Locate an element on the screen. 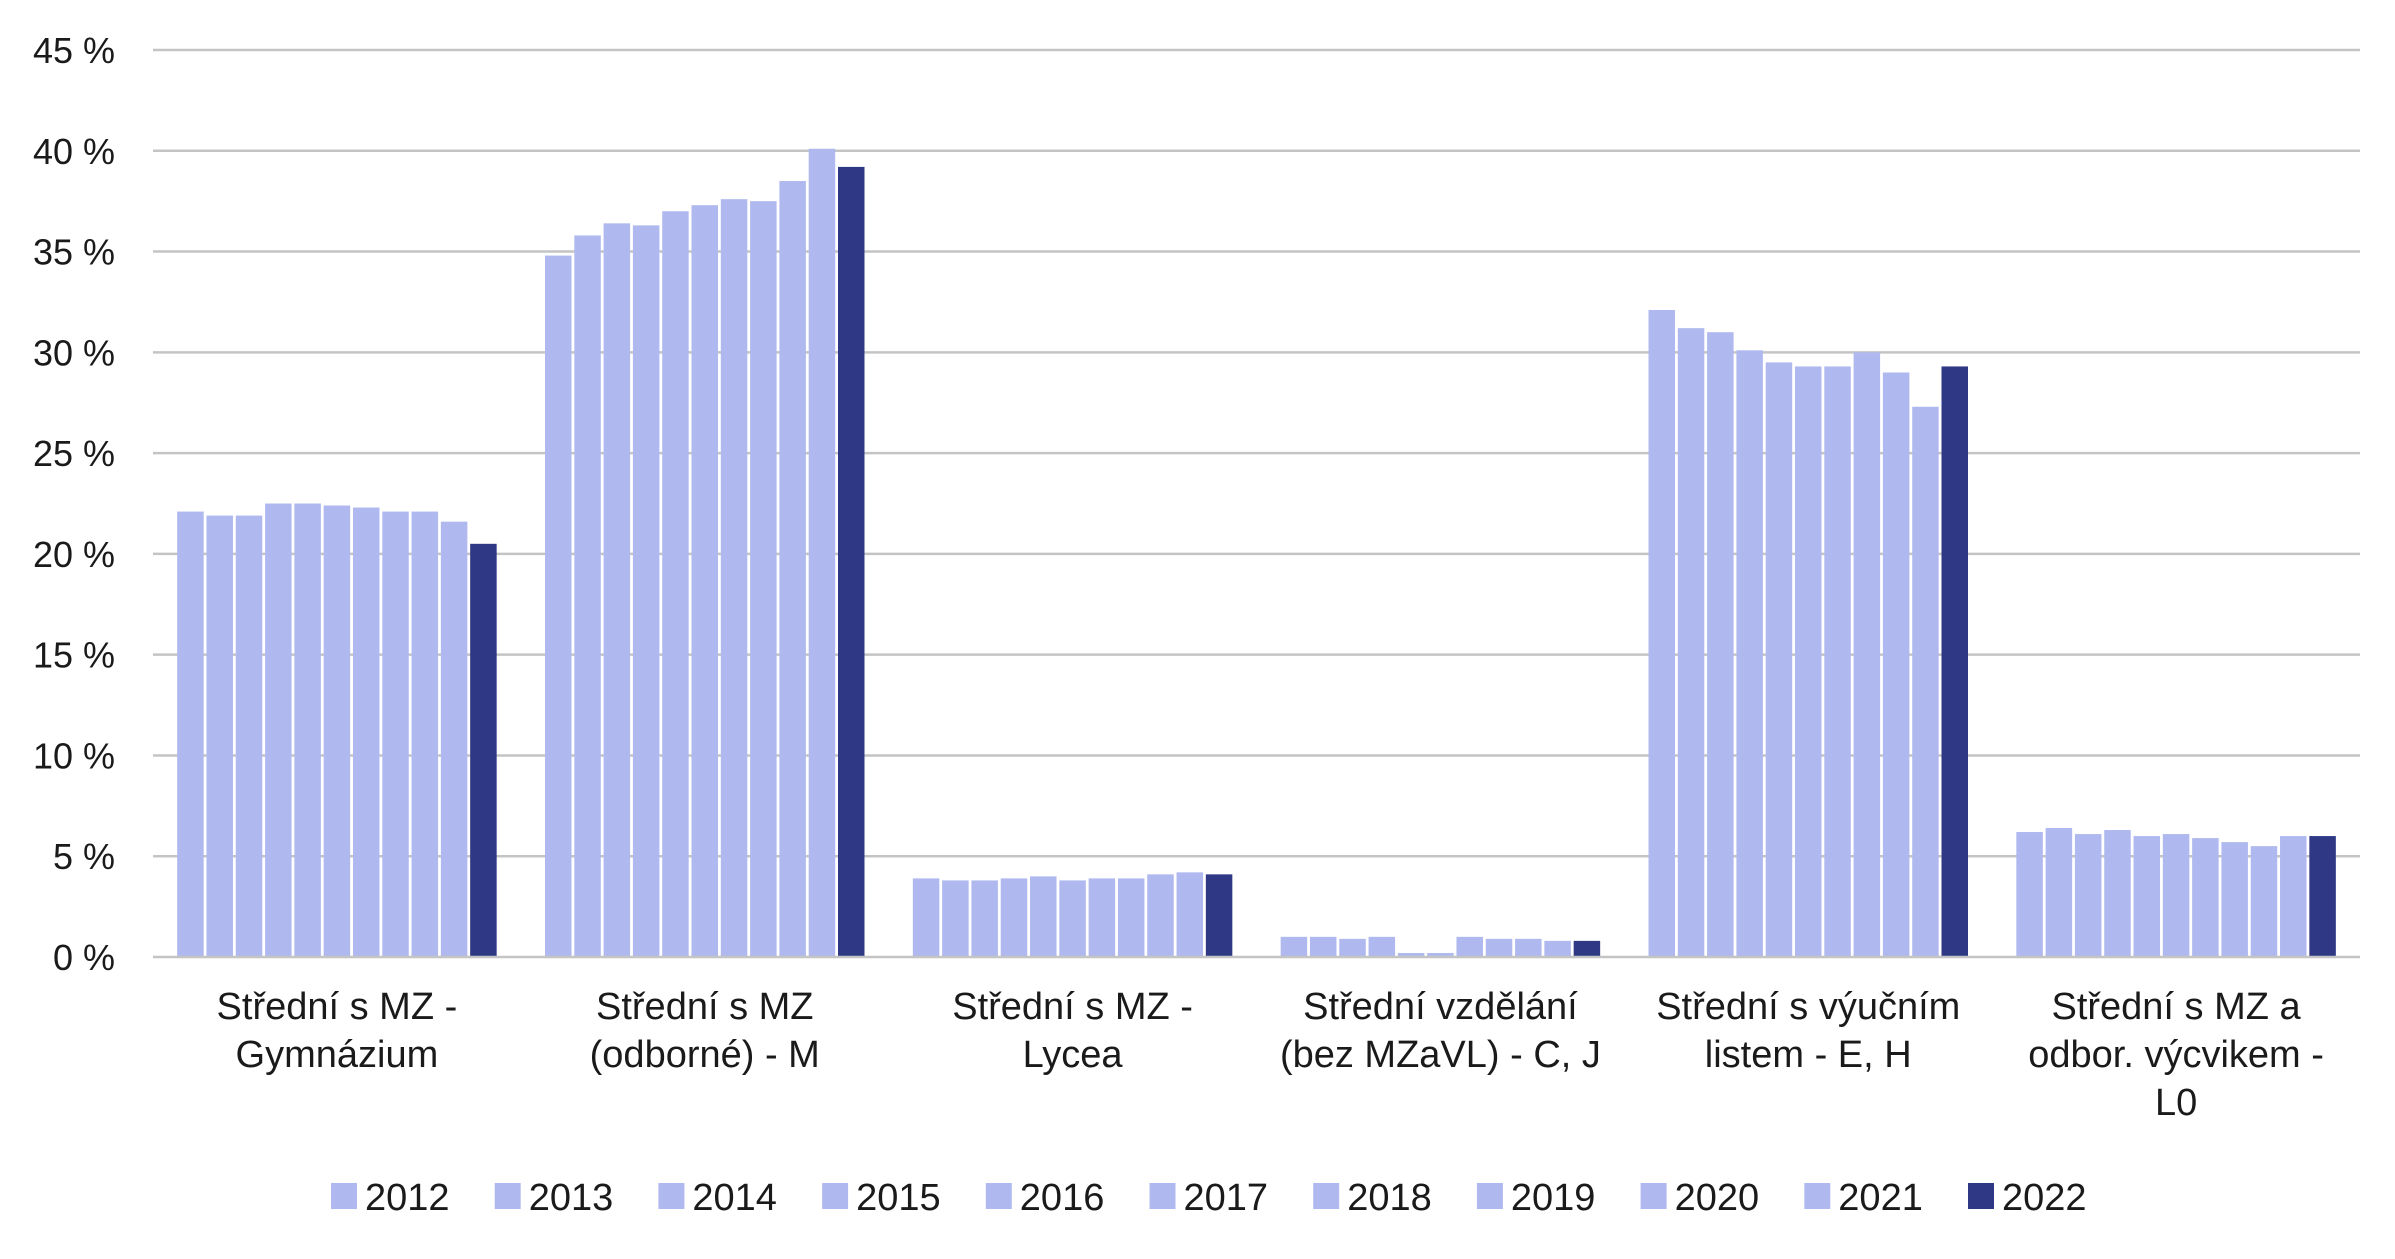 The image size is (2395, 1259). legend-label: 2016 is located at coordinates (1062, 1198).